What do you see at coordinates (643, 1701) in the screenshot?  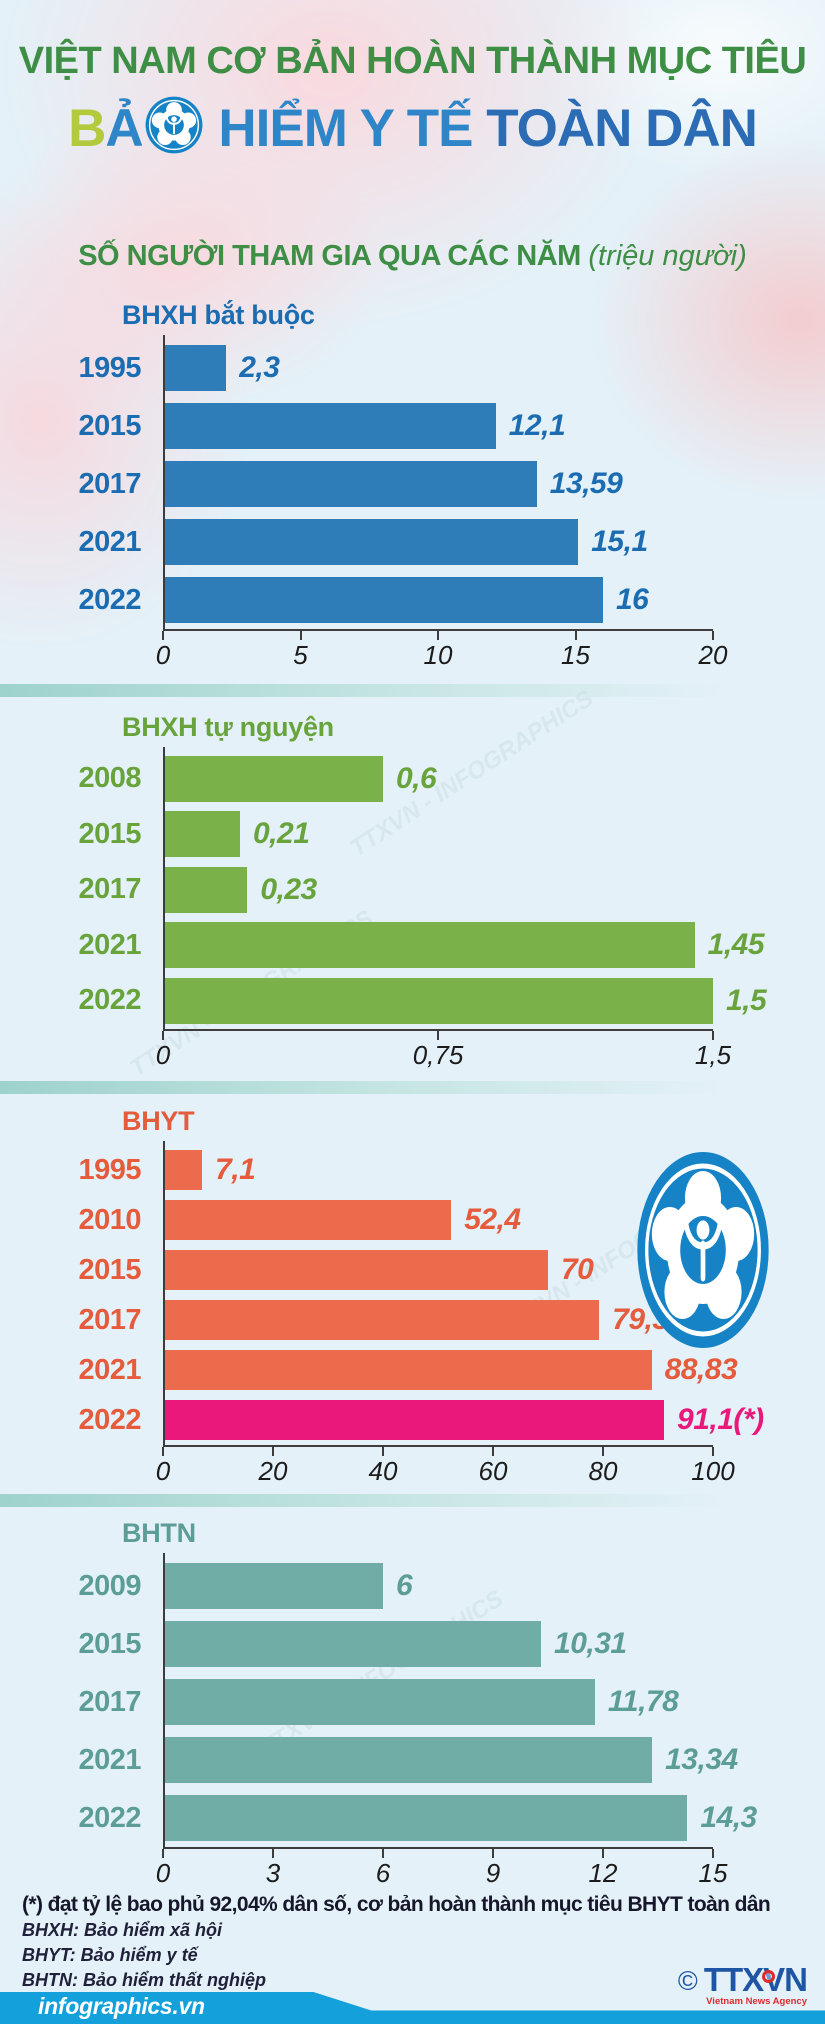 I see `value-label: 11,78` at bounding box center [643, 1701].